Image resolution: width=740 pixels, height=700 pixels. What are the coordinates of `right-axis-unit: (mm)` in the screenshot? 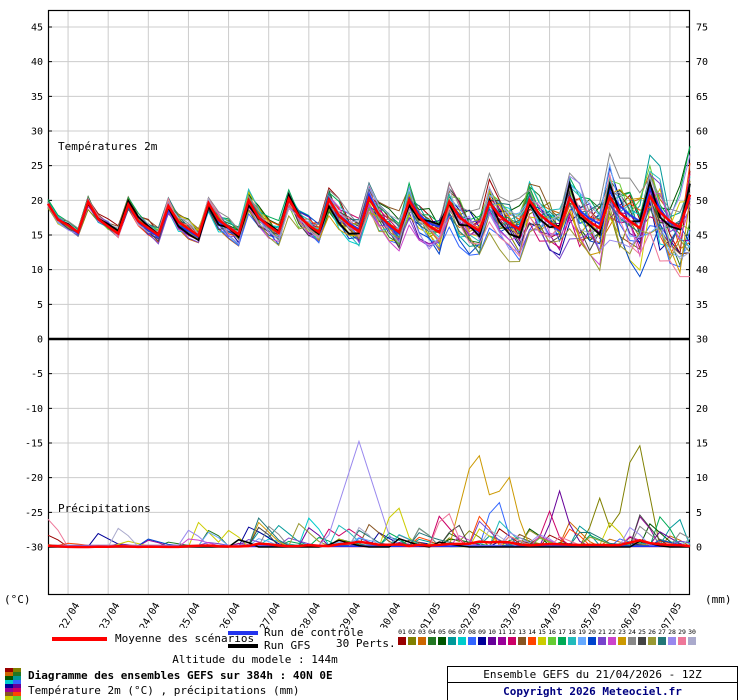 It's located at (718, 599).